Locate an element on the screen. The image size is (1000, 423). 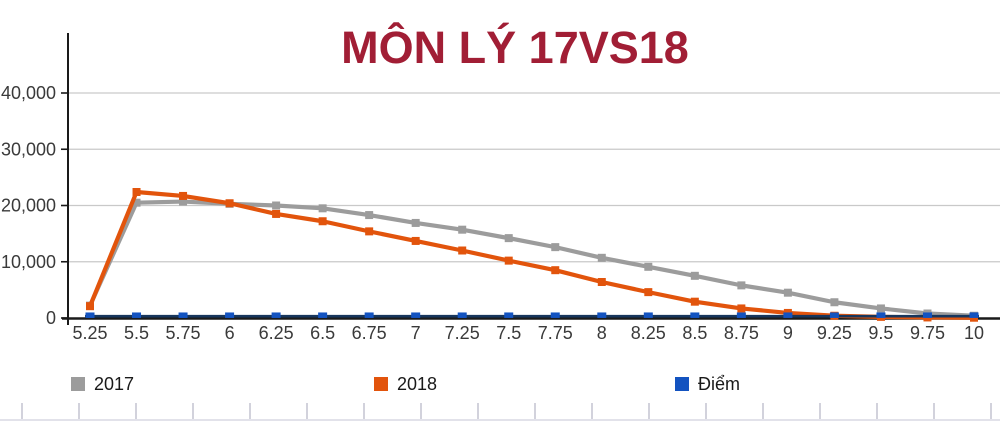
svg-text: 10 is located at coordinates (974, 333).